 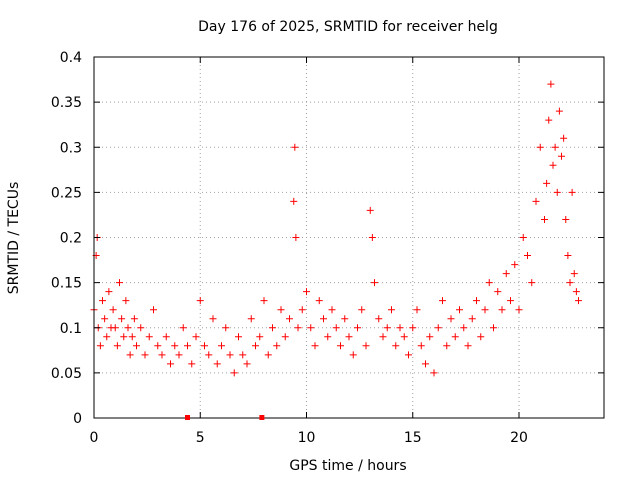 What do you see at coordinates (347, 466) in the screenshot?
I see `x-axis-label: GPS time / hours` at bounding box center [347, 466].